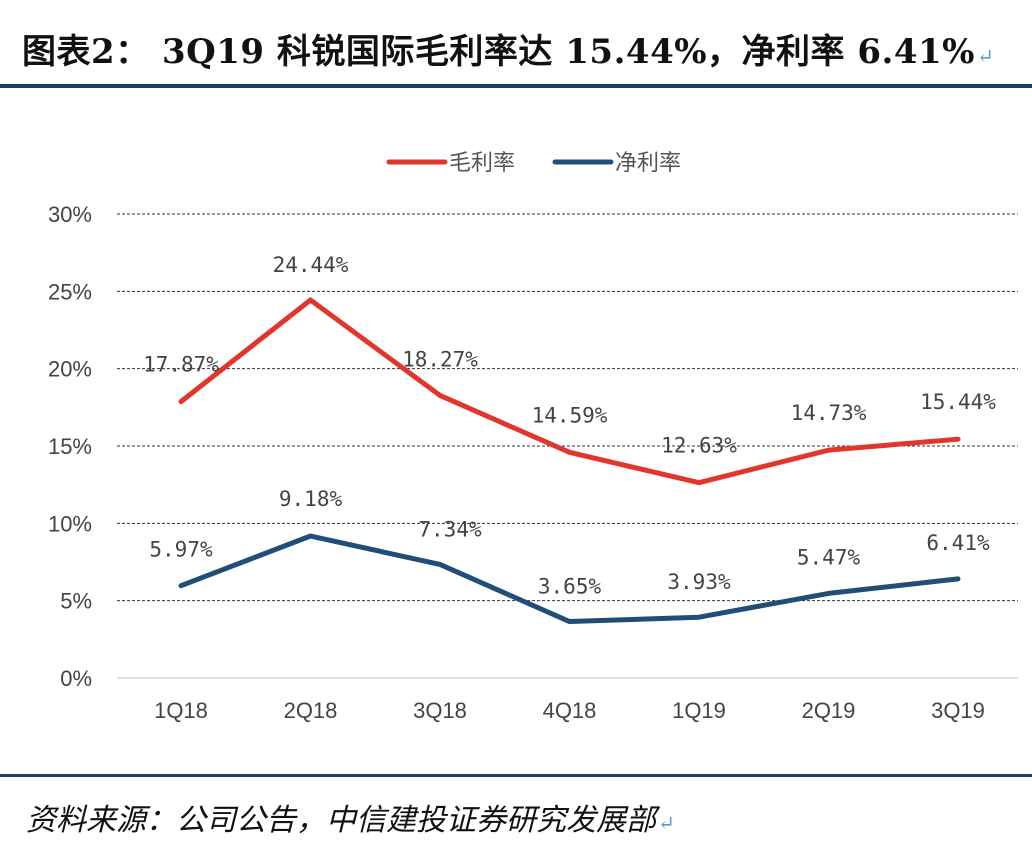  I want to click on source-note: 资料来源：公司公告，中信建投证券研究发展部 ↵, so click(350, 817).